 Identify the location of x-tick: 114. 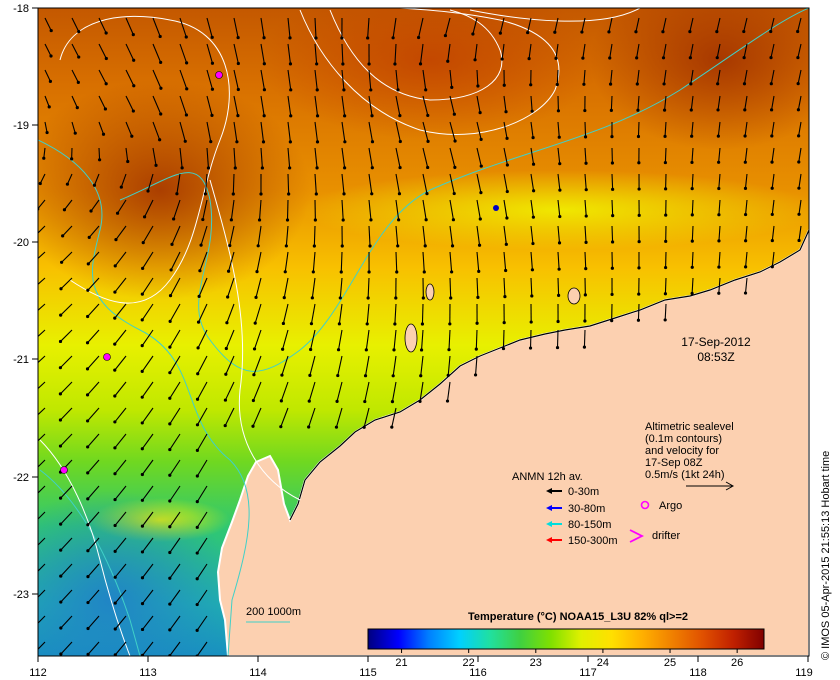
(258, 667).